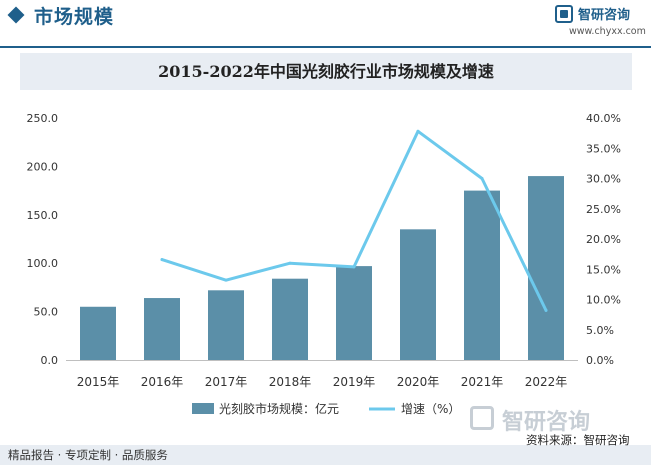 This screenshot has width=651, height=465. I want to click on x-tick-label: 2022年, so click(546, 382).